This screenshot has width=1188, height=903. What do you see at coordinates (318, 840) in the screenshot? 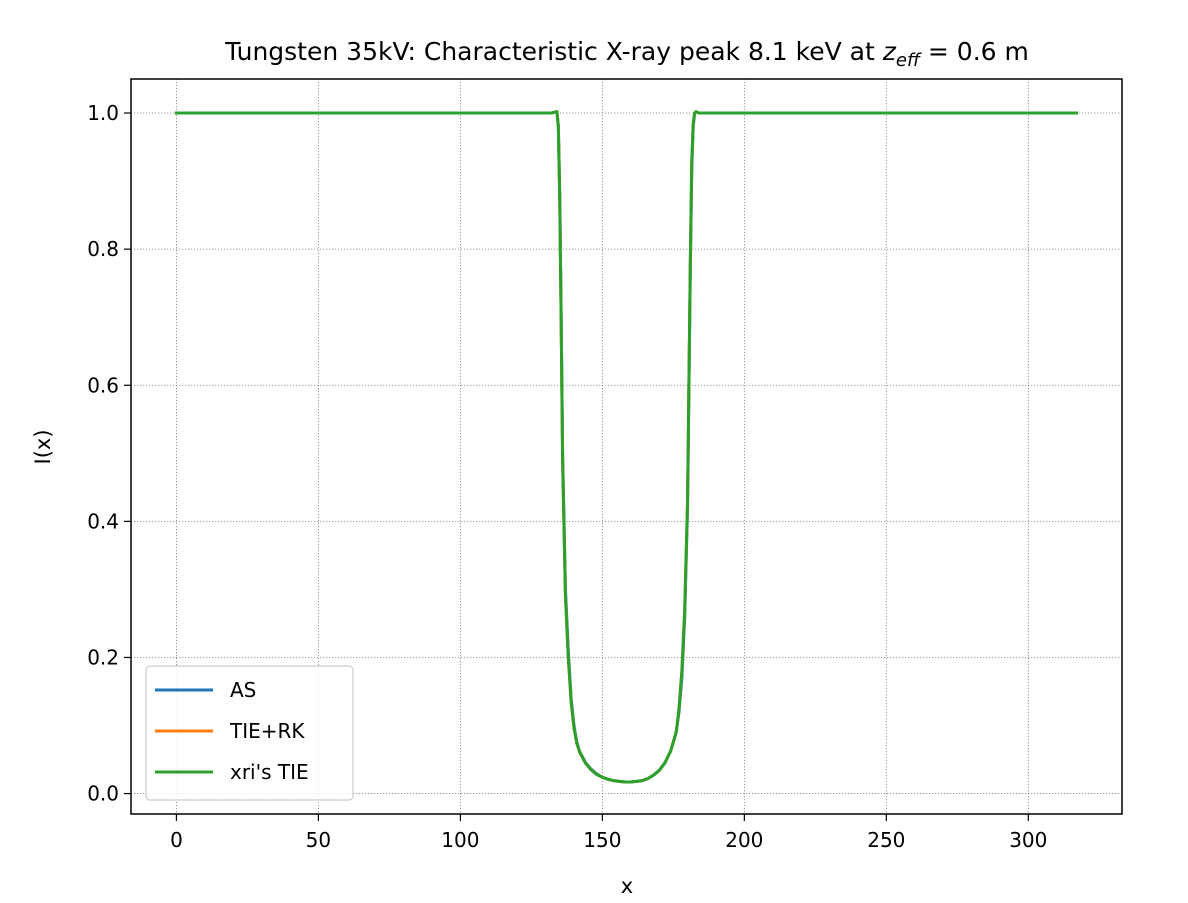
I see `x-tick-label: 50` at bounding box center [318, 840].